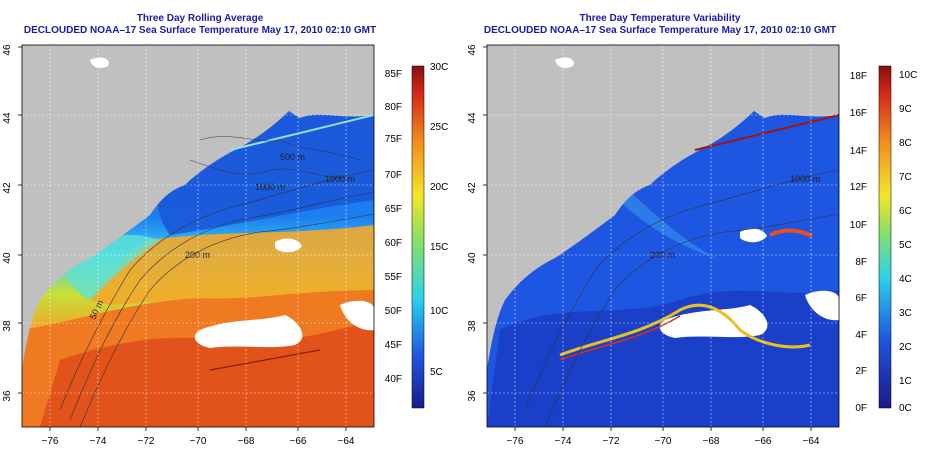 The image size is (950, 475). Describe the element at coordinates (858, 76) in the screenshot. I see `colorbar-f-label: 18F` at that location.